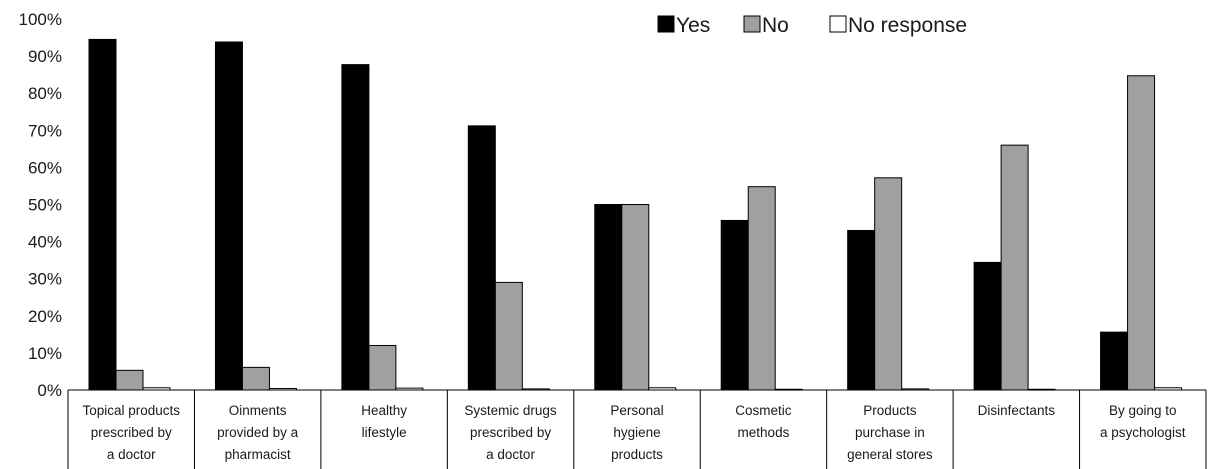 The image size is (1210, 469). I want to click on category-label-line: Systemic drugs, so click(510, 410).